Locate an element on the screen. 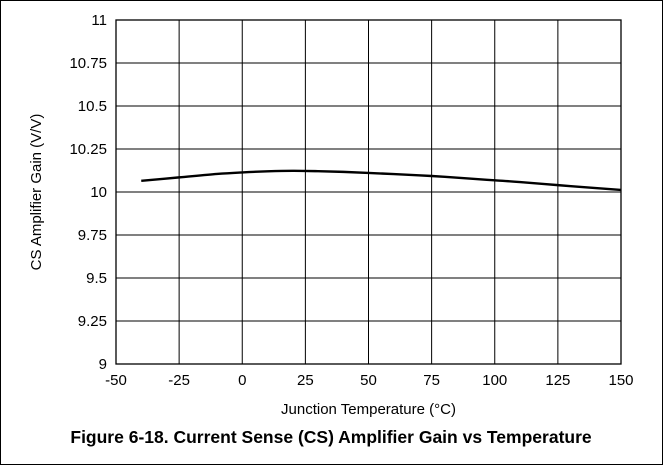 This screenshot has width=663, height=465. x-tick-label: 0 is located at coordinates (242, 380).